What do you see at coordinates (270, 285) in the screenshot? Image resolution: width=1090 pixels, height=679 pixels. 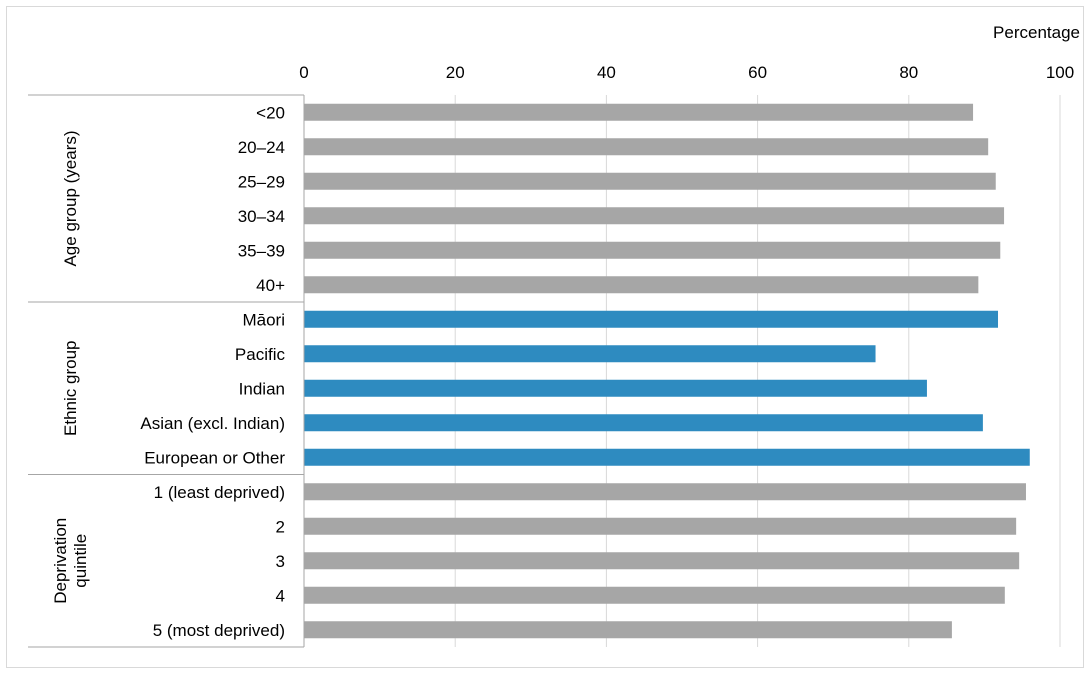 I see `category-label: 40+` at bounding box center [270, 285].